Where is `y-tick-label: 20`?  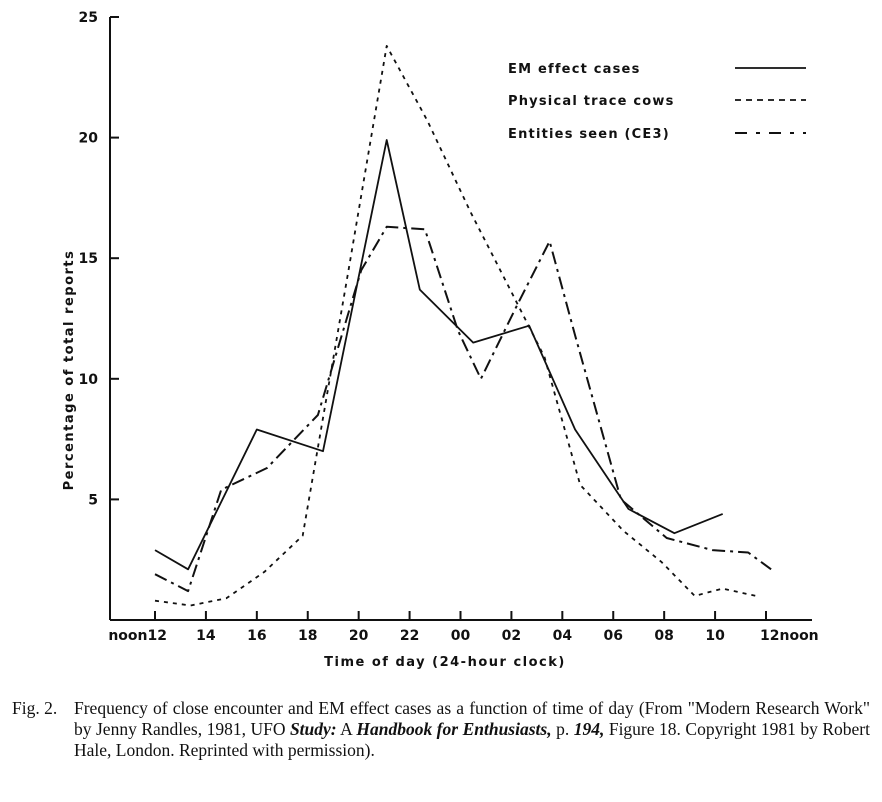 y-tick-label: 20 is located at coordinates (89, 139).